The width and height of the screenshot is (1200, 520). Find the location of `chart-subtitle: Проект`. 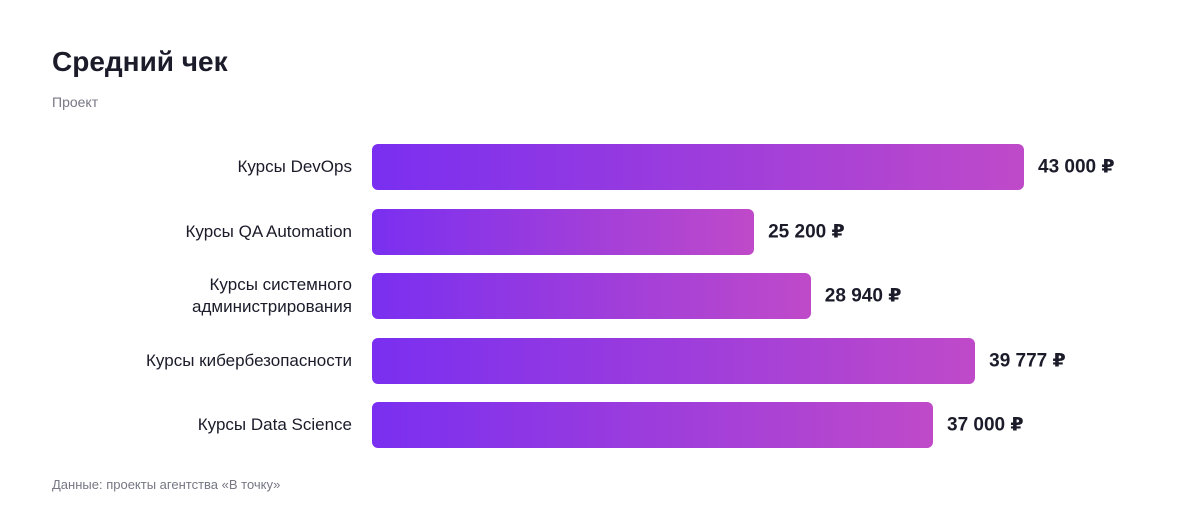

chart-subtitle: Проект is located at coordinates (75, 102).